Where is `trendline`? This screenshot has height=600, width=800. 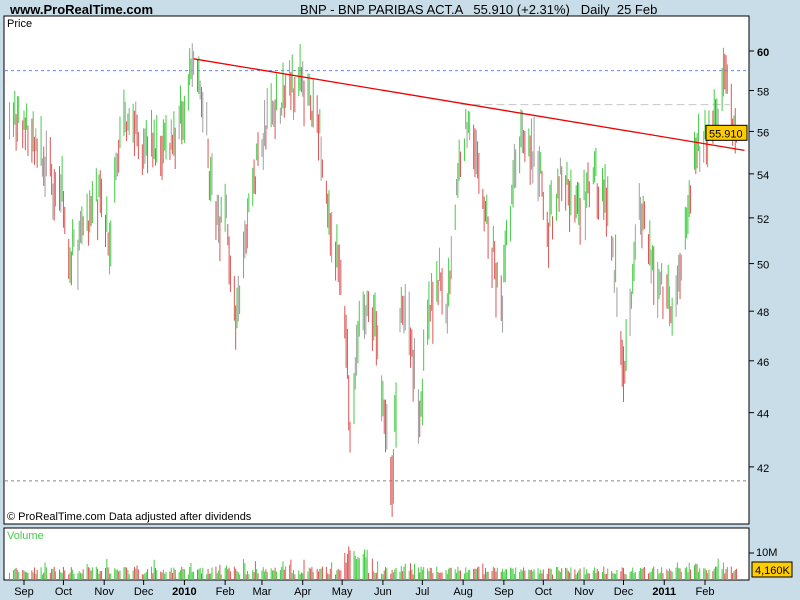 trendline is located at coordinates (469, 104).